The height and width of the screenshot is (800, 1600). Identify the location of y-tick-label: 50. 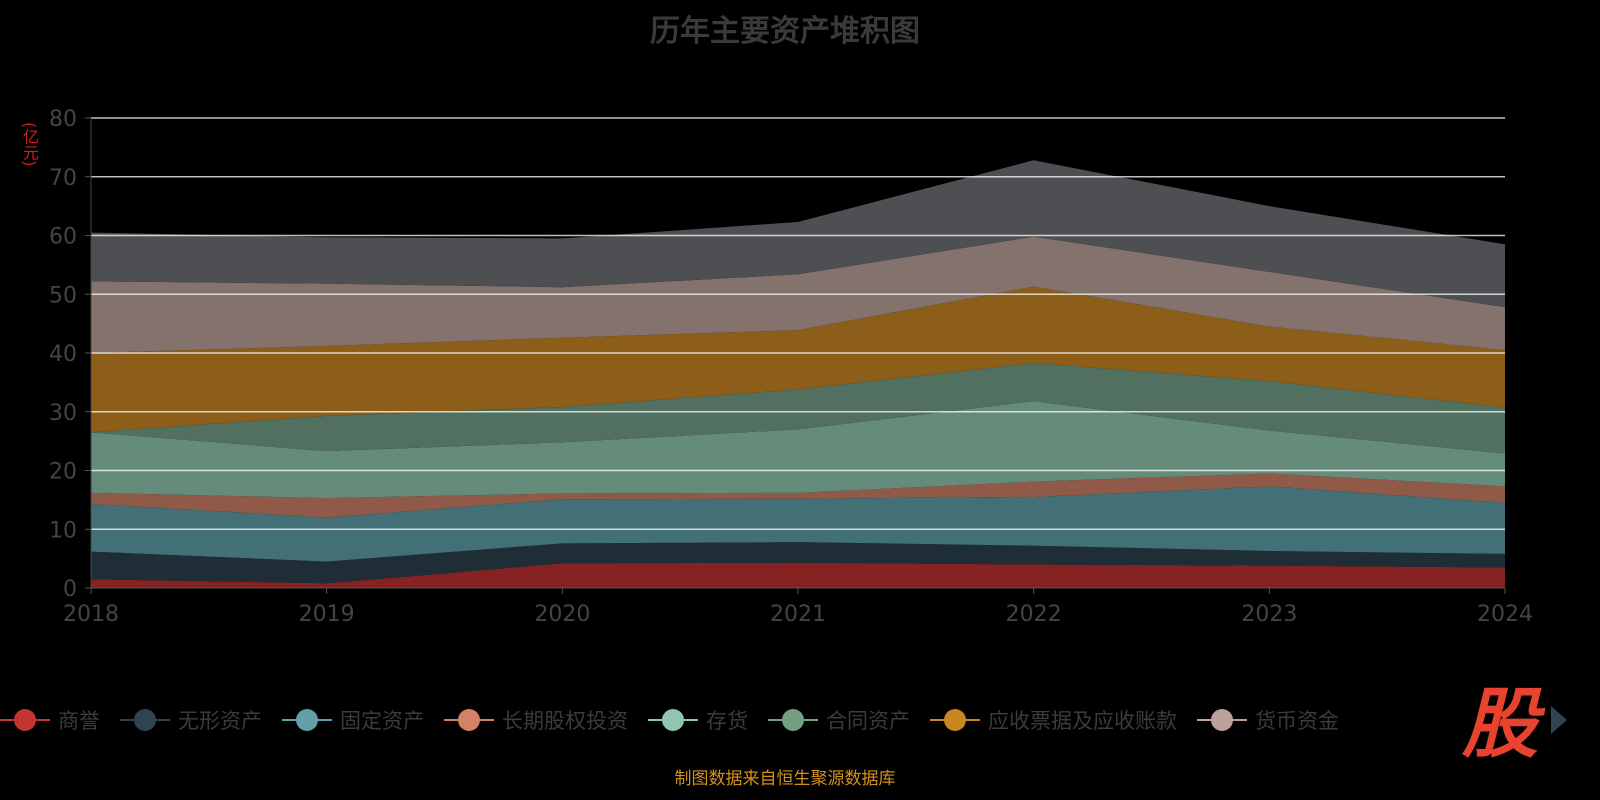
(63, 295).